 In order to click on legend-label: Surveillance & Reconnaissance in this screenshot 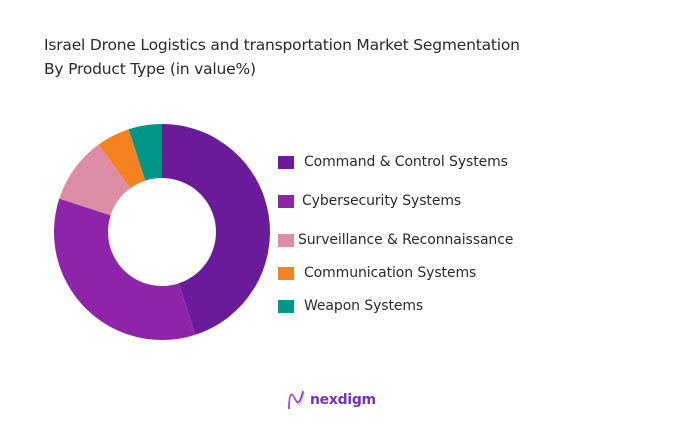, I will do `click(406, 240)`.